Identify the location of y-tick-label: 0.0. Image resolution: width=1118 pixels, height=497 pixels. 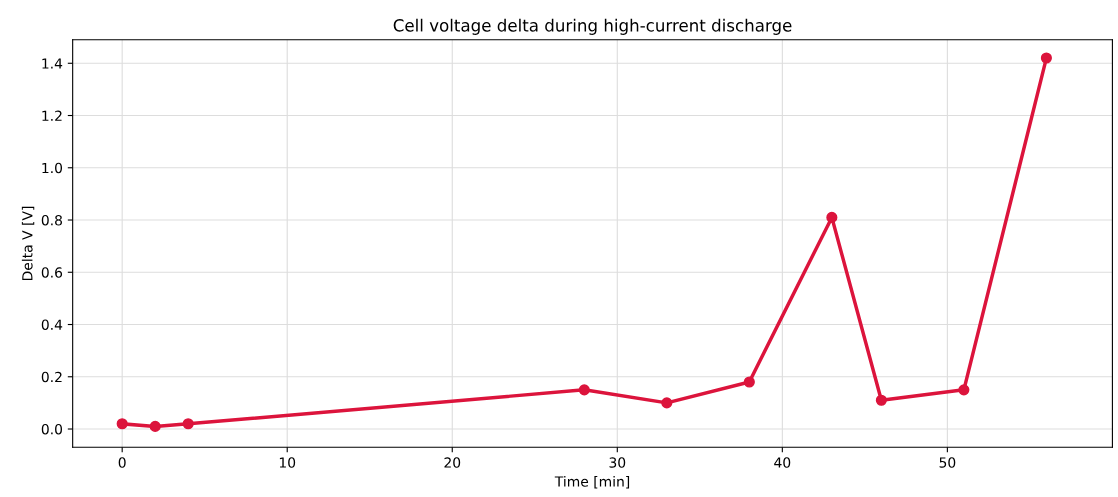
(52, 429).